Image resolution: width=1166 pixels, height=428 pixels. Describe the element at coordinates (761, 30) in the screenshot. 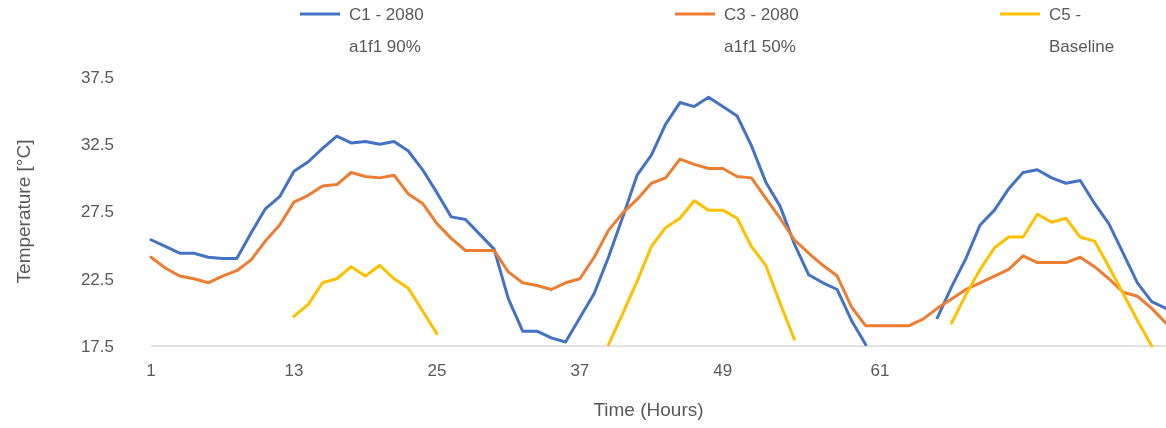

I see `legend-label: C3 - 2080 a1f1 50%` at that location.